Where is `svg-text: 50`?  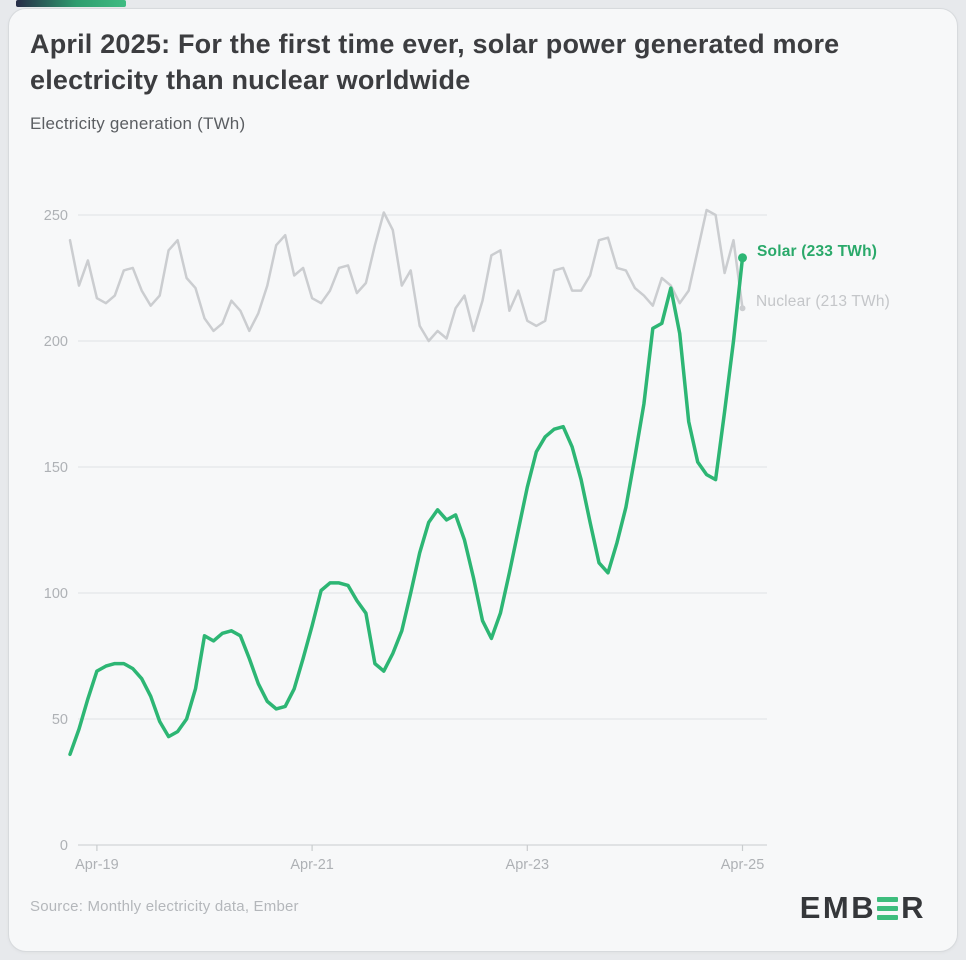
svg-text: 50 is located at coordinates (60, 720).